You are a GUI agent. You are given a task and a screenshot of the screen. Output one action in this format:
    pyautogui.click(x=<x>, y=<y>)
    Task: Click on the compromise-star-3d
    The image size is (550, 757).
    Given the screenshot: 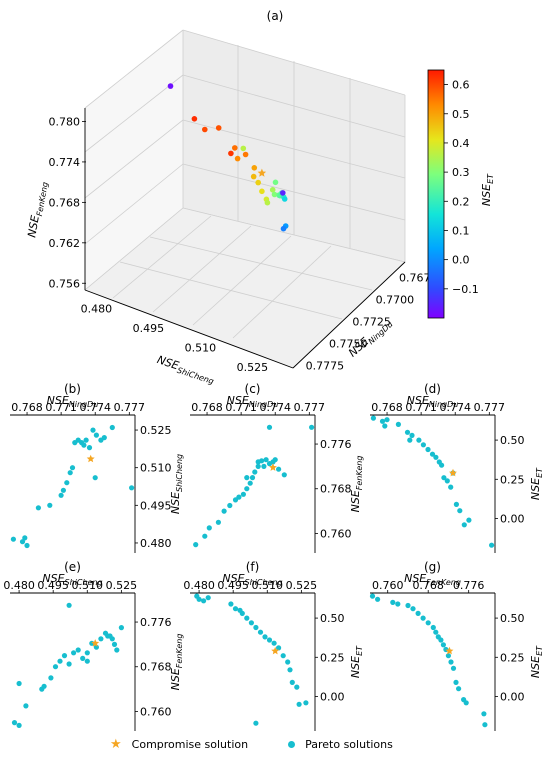 What is the action you would take?
    pyautogui.click(x=262, y=172)
    